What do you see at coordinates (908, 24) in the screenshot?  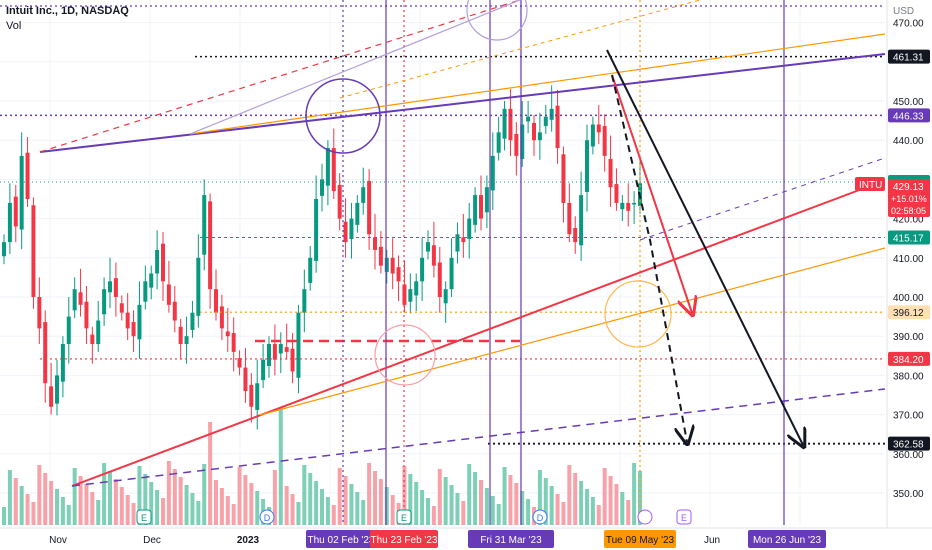 I see `price-tick-label: 470.00` at bounding box center [908, 24].